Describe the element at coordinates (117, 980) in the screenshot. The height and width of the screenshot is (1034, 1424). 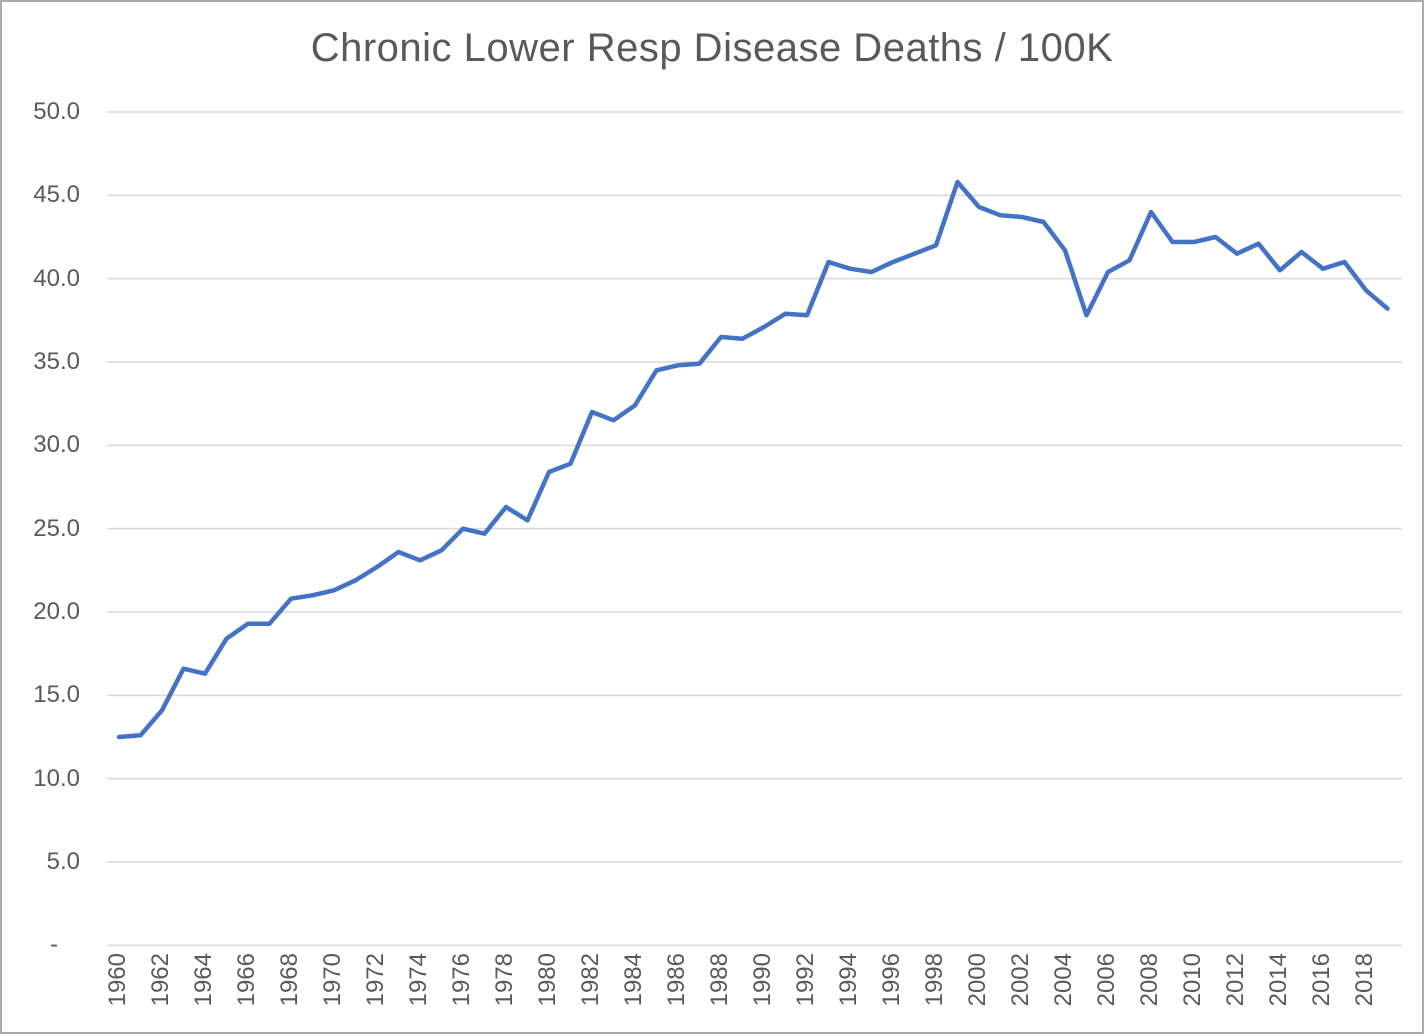
I see `x-tick-label: 1960` at that location.